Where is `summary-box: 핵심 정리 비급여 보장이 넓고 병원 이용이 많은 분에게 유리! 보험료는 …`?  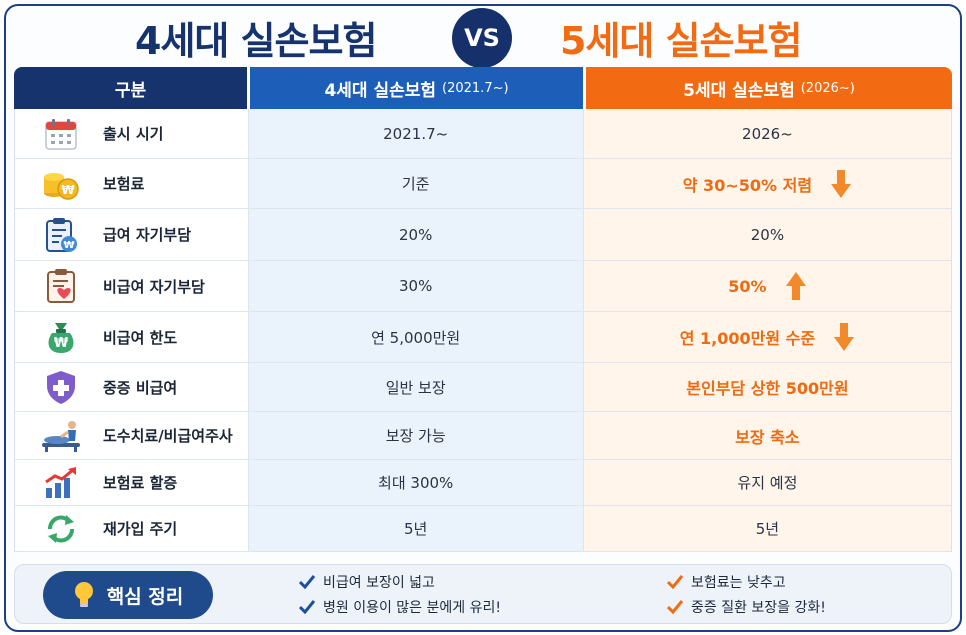
summary-box: 핵심 정리 비급여 보장이 넓고 병원 이용이 많은 분에게 유리! 보험료는 … is located at coordinates (483, 594).